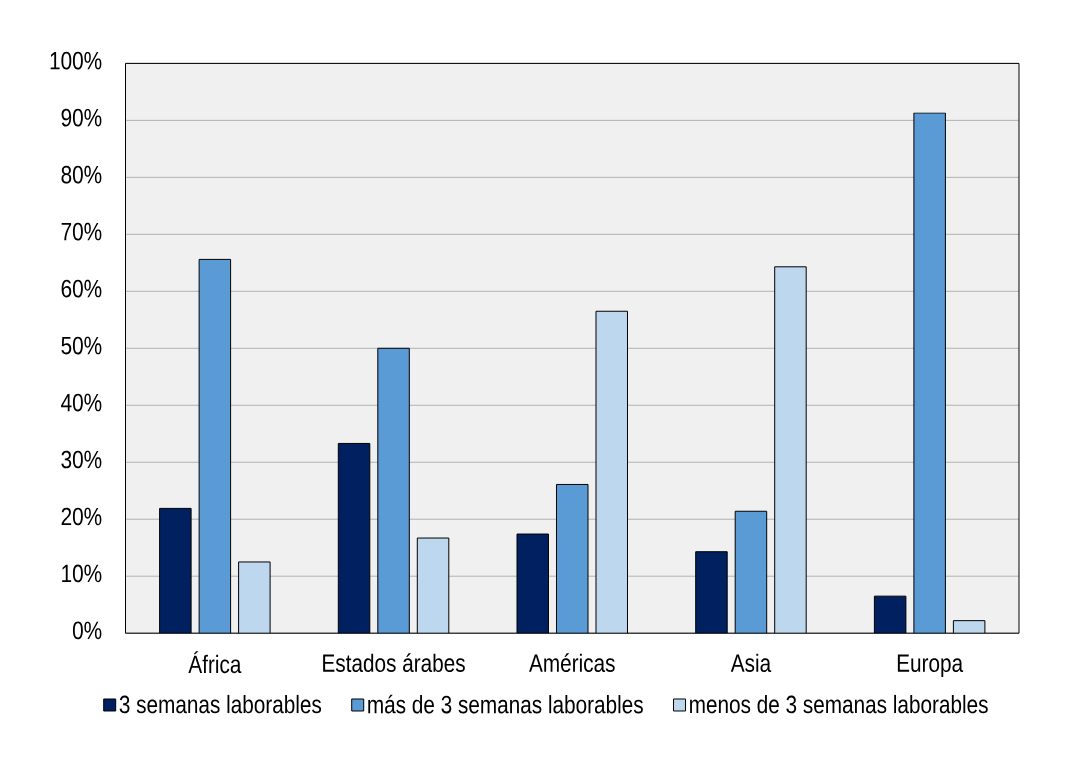 The image size is (1072, 763). What do you see at coordinates (572, 663) in the screenshot?
I see `x-tick-label: Américas` at bounding box center [572, 663].